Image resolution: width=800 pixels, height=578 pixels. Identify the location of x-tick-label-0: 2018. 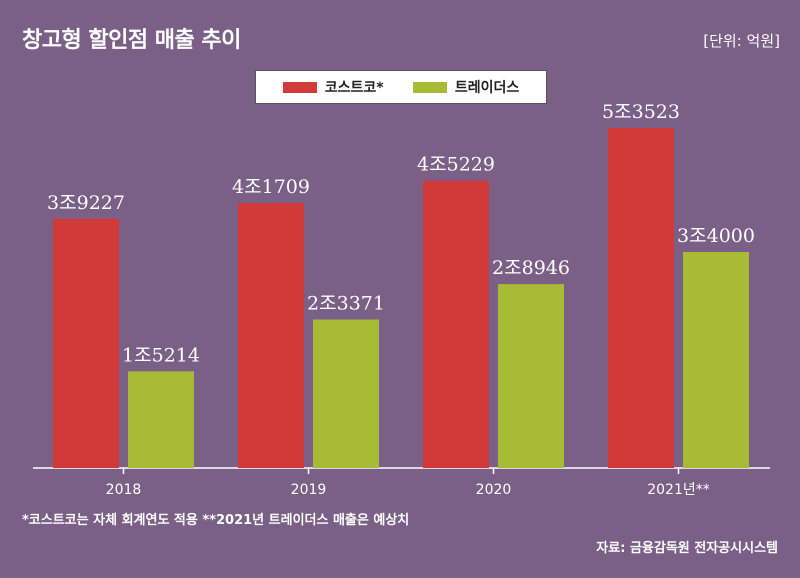
(124, 490).